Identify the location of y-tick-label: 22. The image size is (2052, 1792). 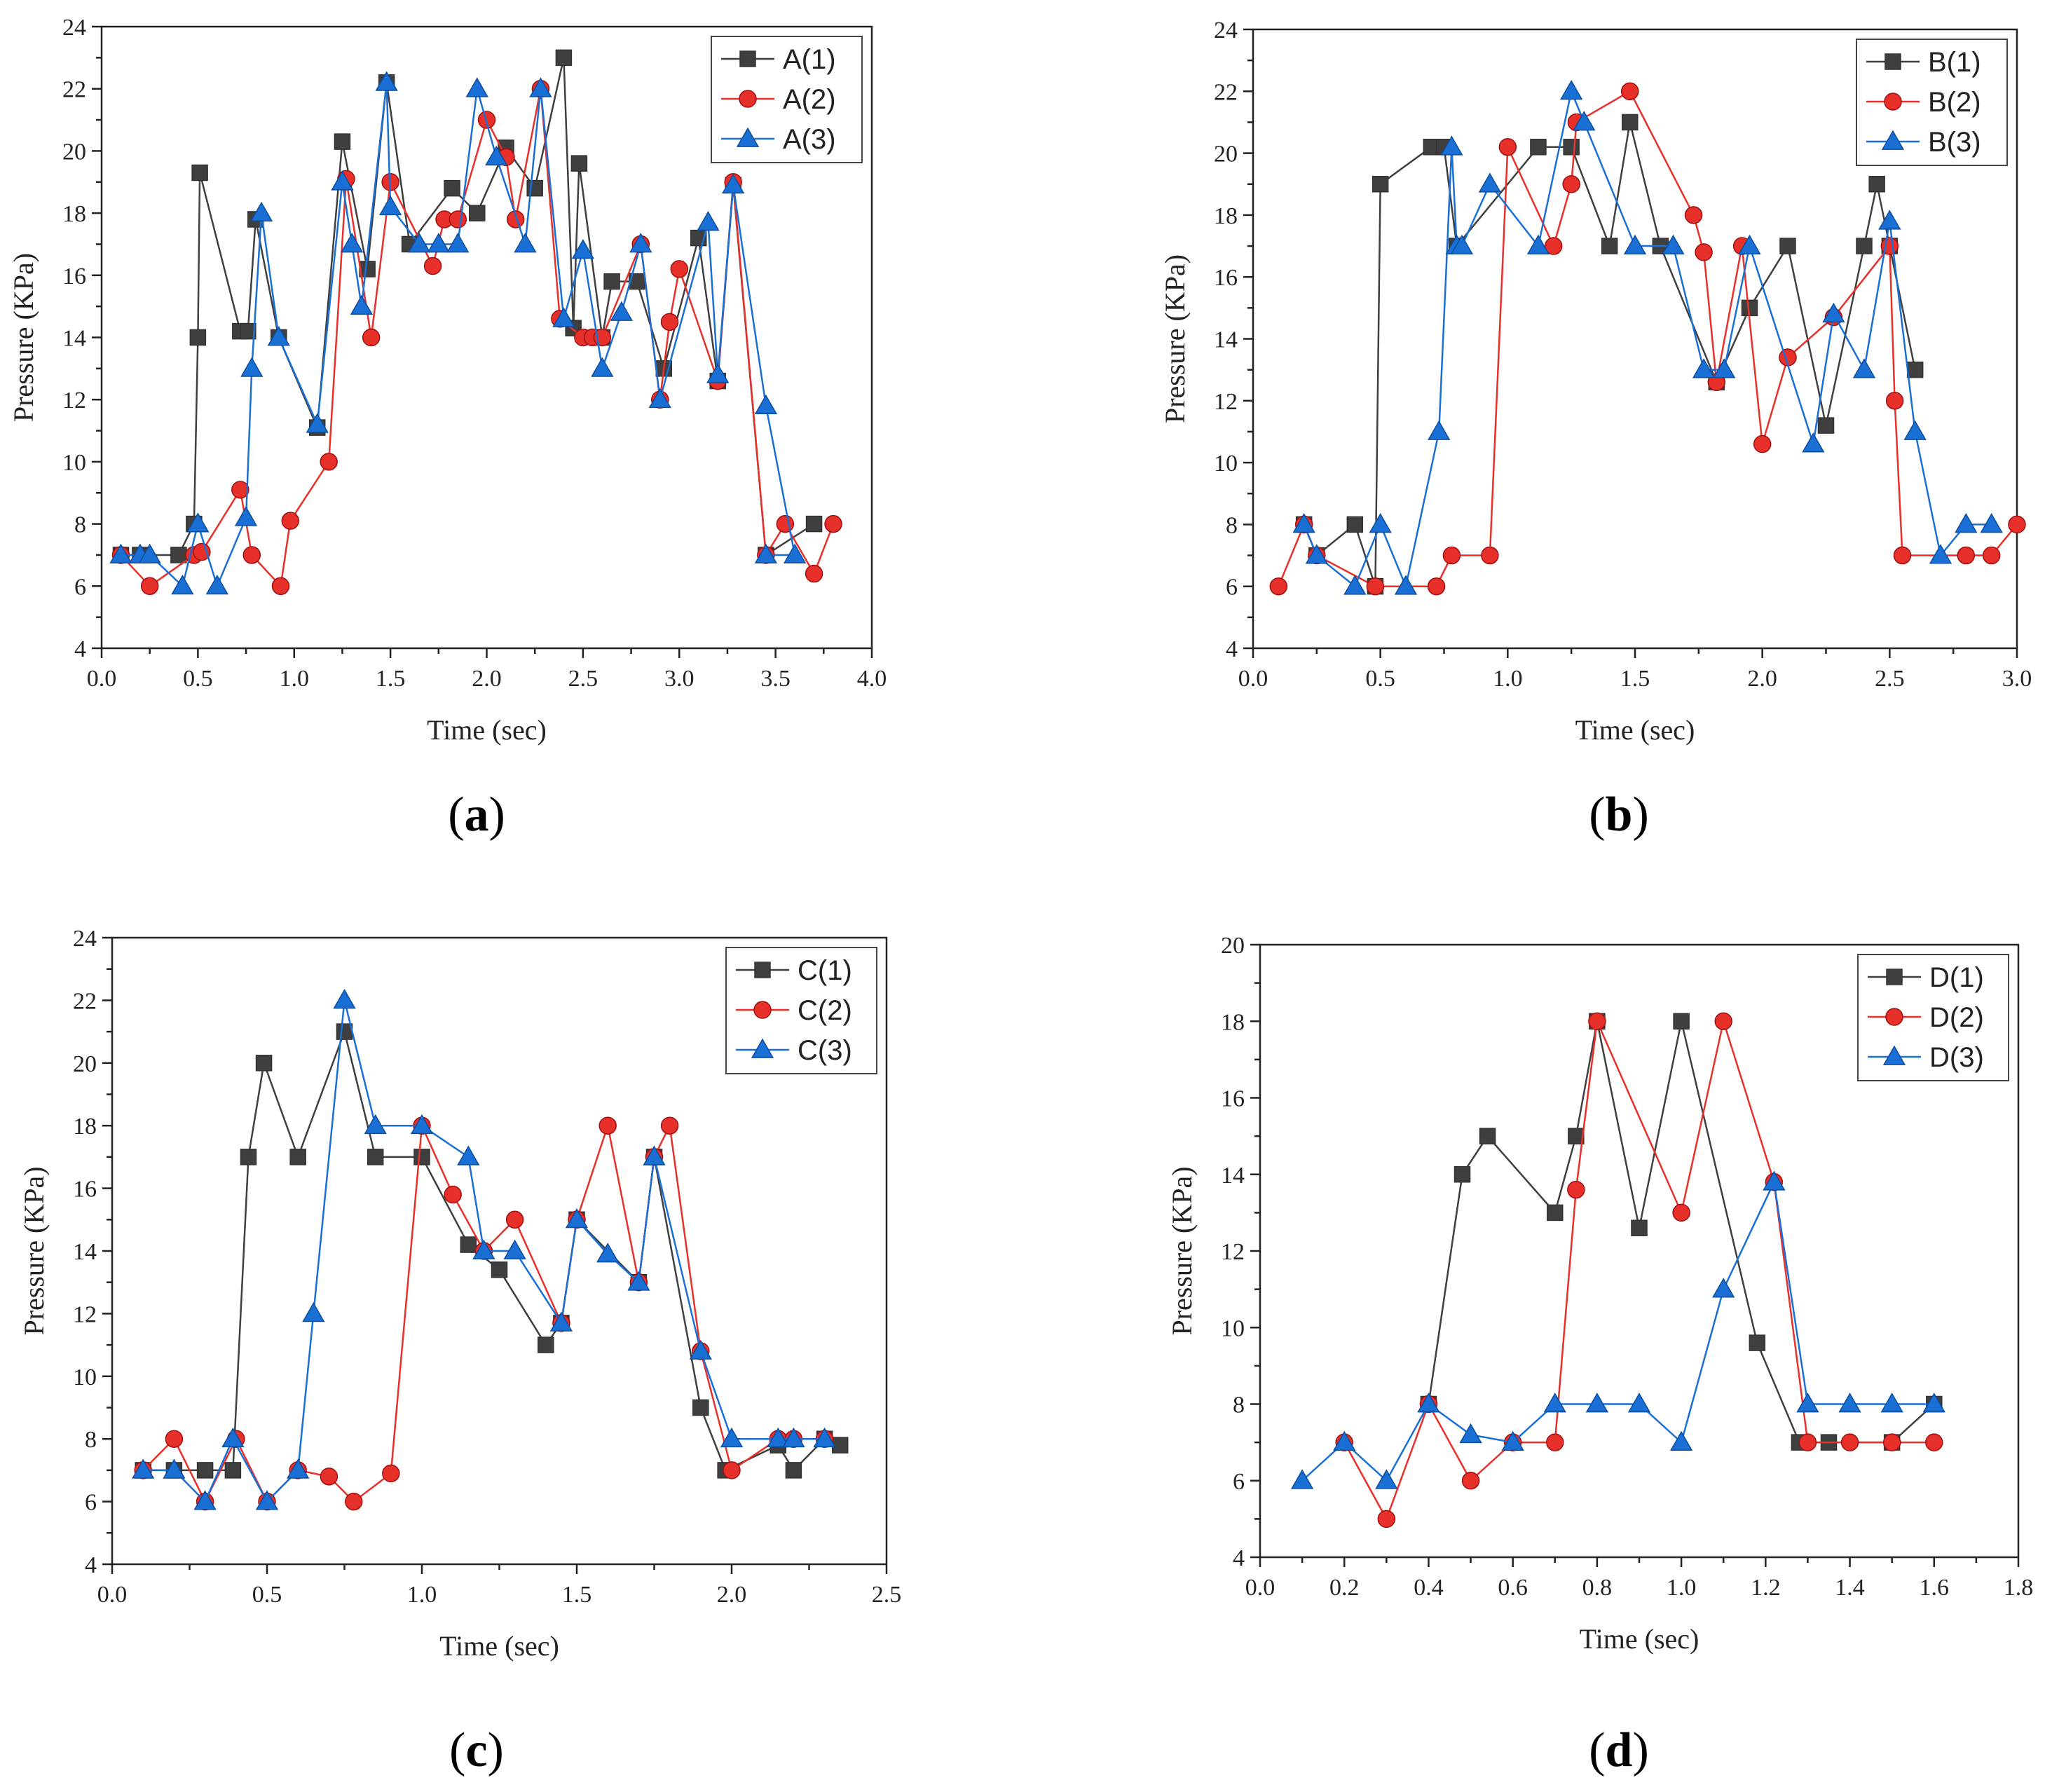
(85, 1001).